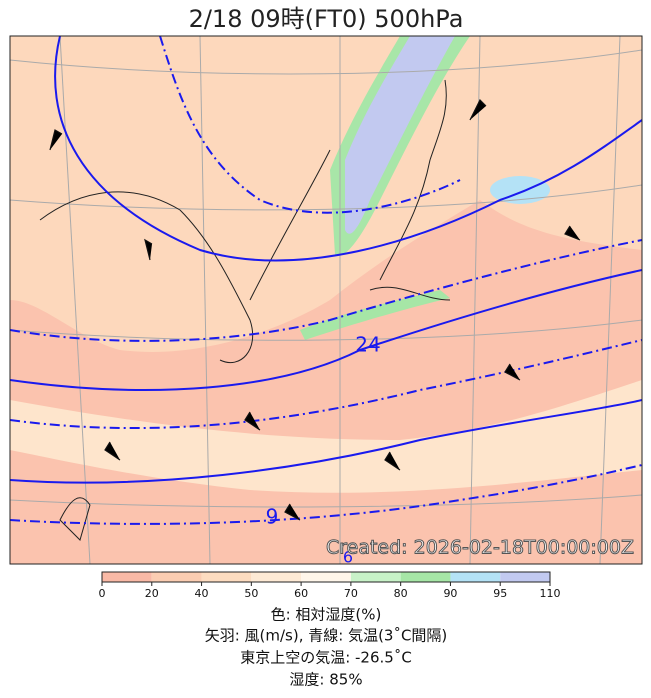  I want to click on contour-label: 24, so click(367, 345).